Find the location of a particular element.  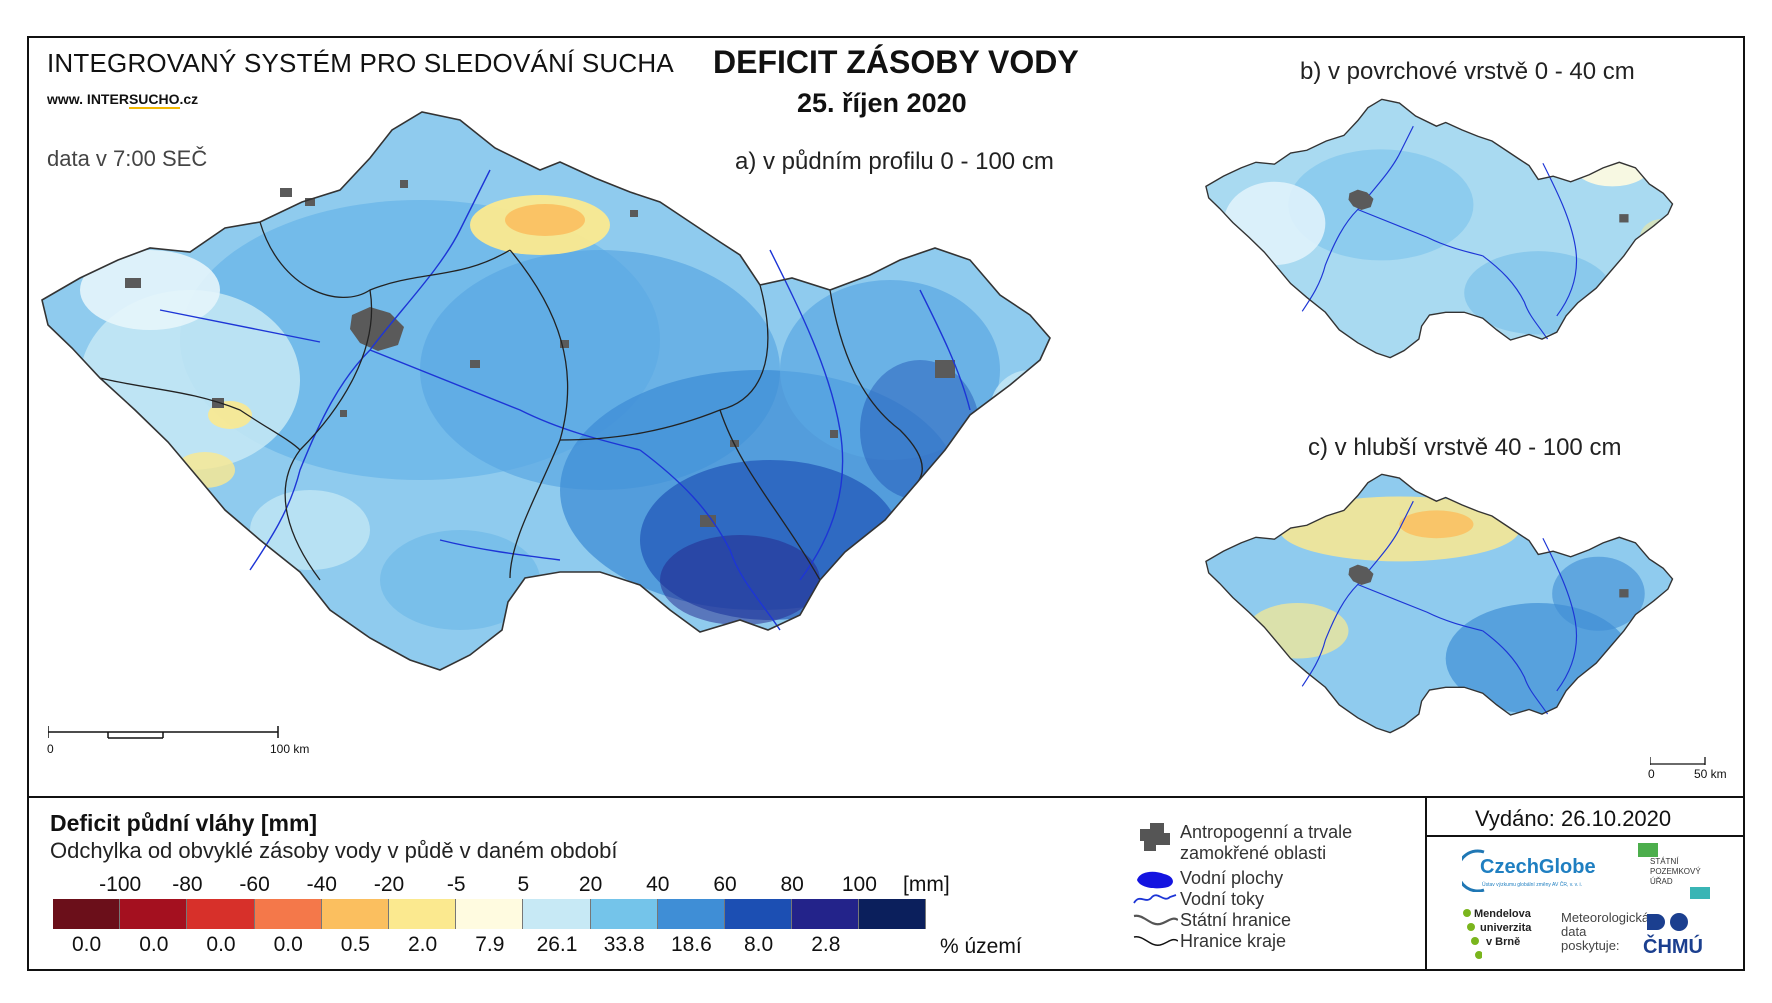

mendel-university-logo: Mendelova univerzita v Brně is located at coordinates (1510, 937).